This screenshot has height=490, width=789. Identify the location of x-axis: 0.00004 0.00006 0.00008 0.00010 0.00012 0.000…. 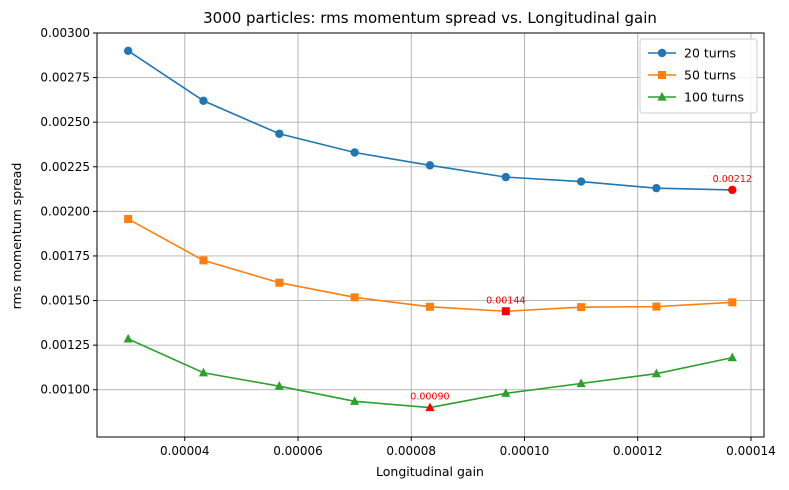
(468, 447).